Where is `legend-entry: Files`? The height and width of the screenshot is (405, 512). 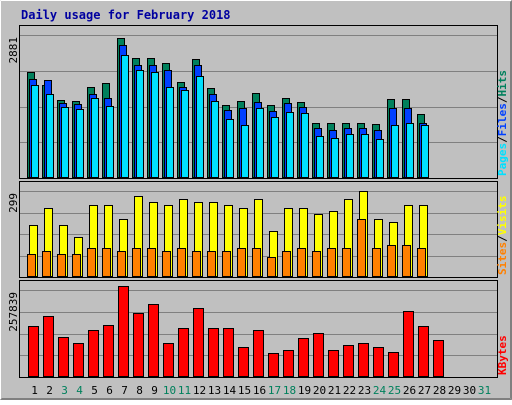
legend-entry: Files is located at coordinates (502, 119).